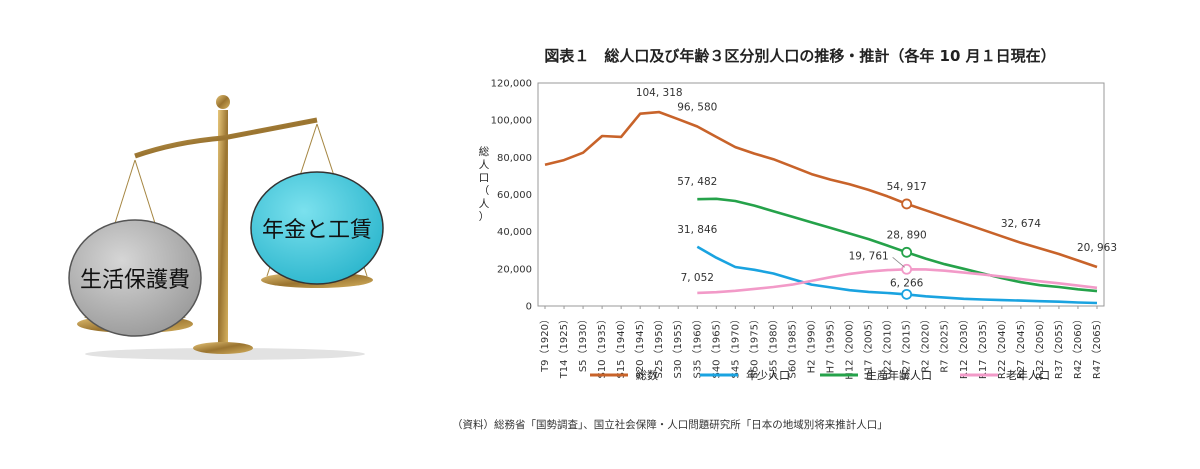 The image size is (1200, 469). I want to click on x-tick-label: S30（1955）, so click(678, 346).